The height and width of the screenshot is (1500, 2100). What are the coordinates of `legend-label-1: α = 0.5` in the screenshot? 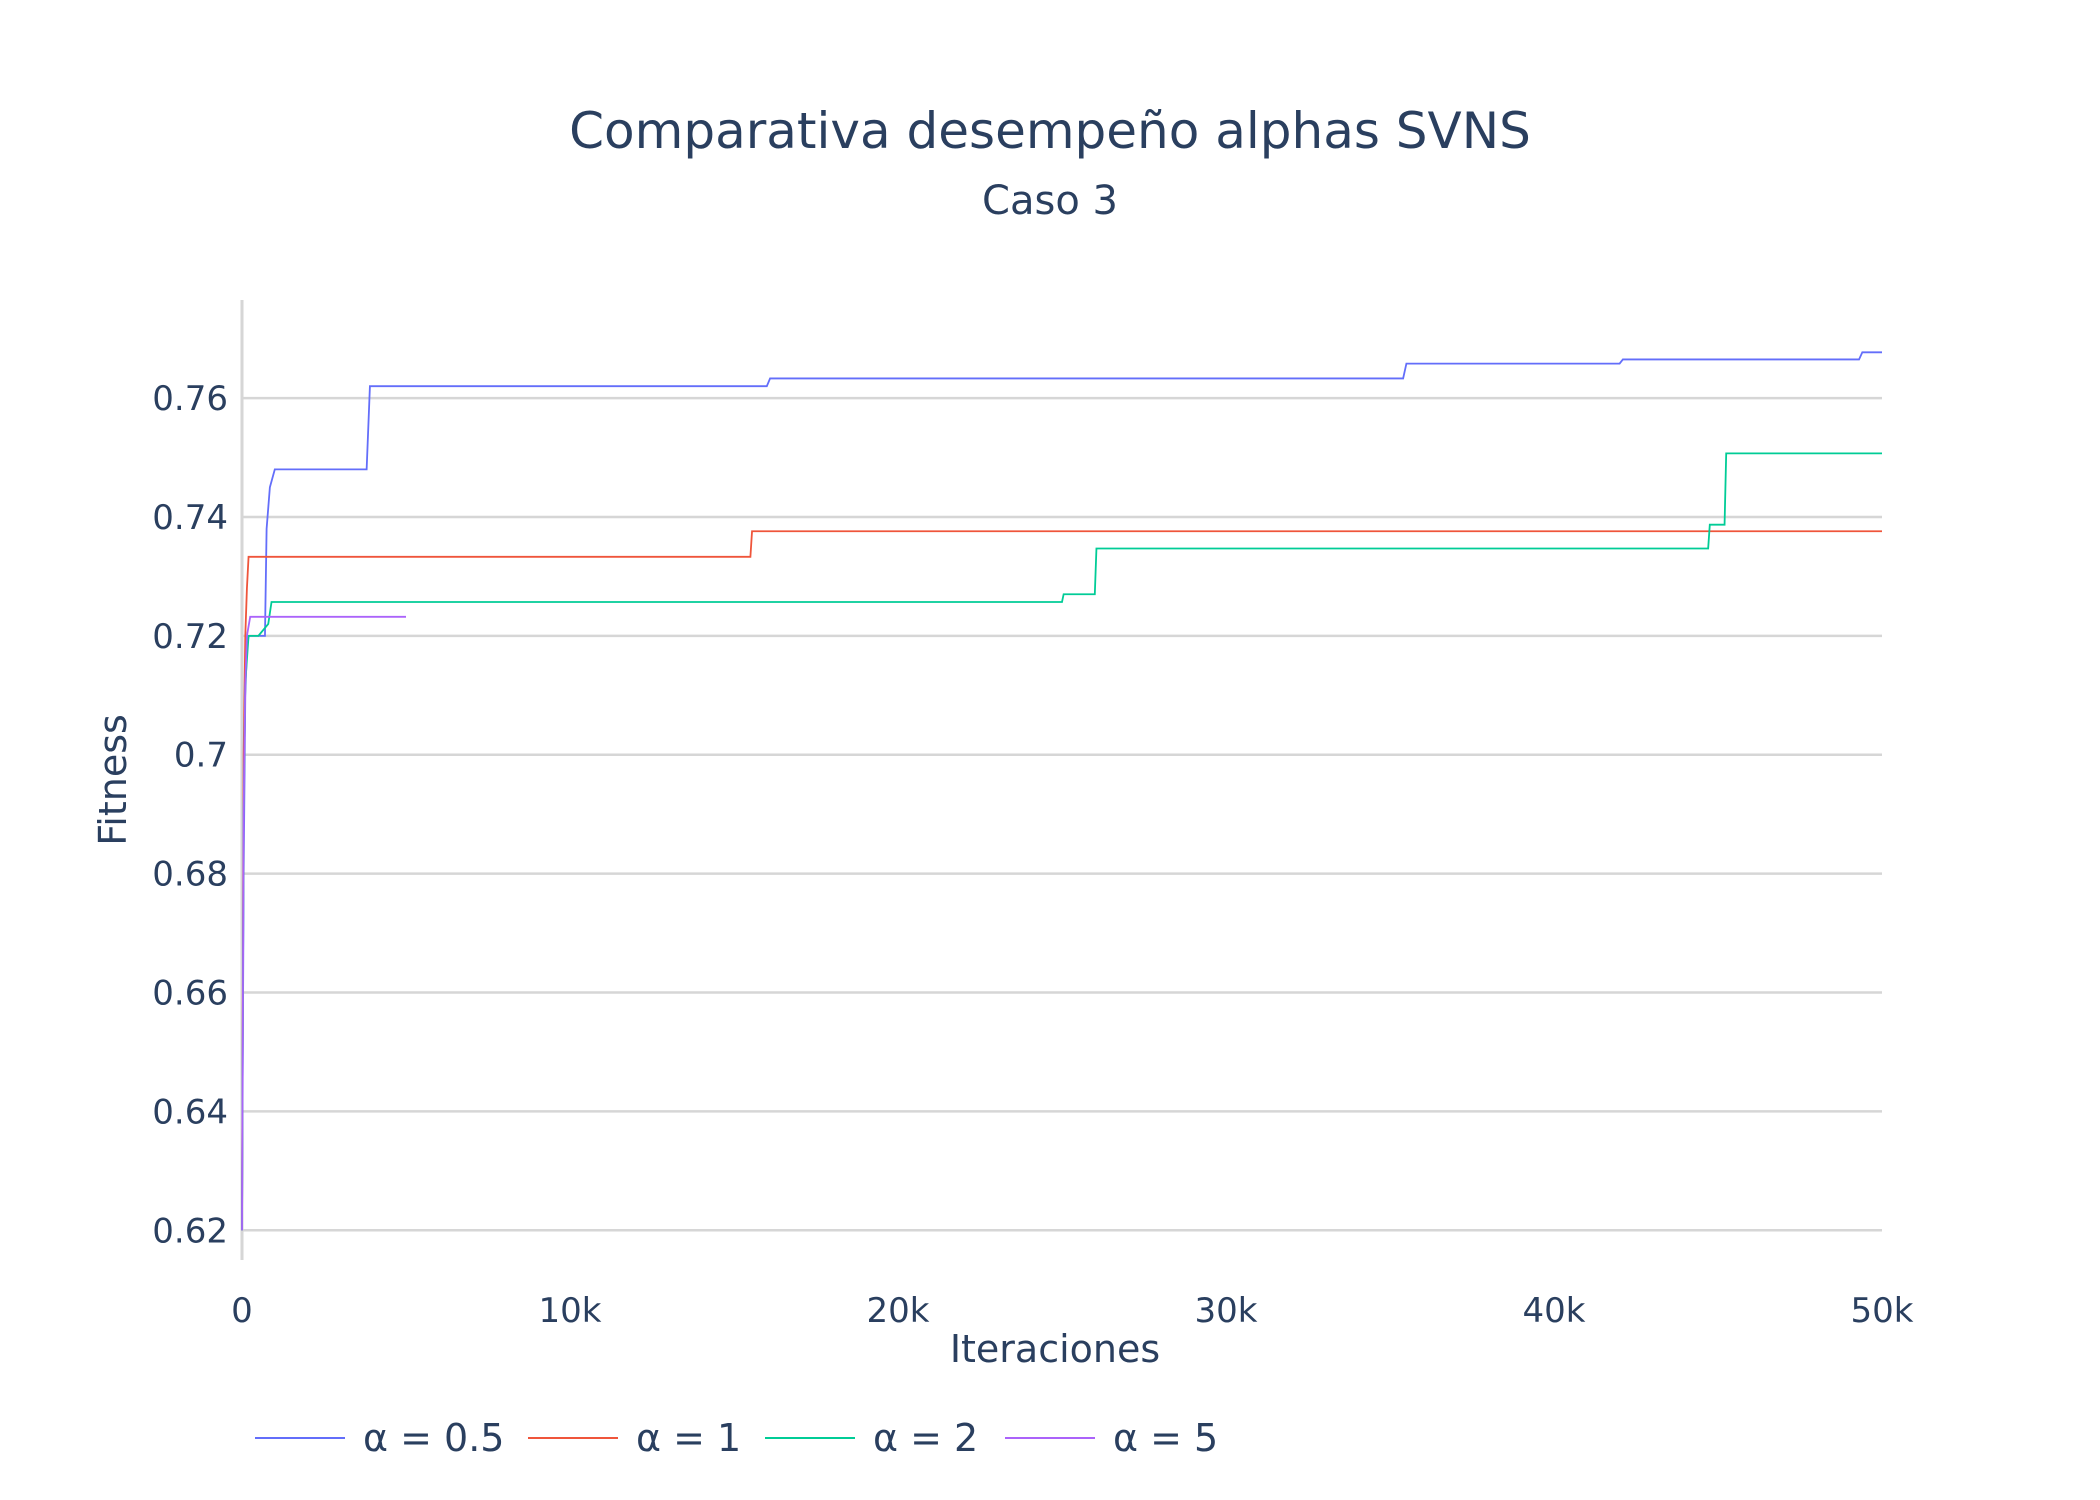 It's located at (433, 1438).